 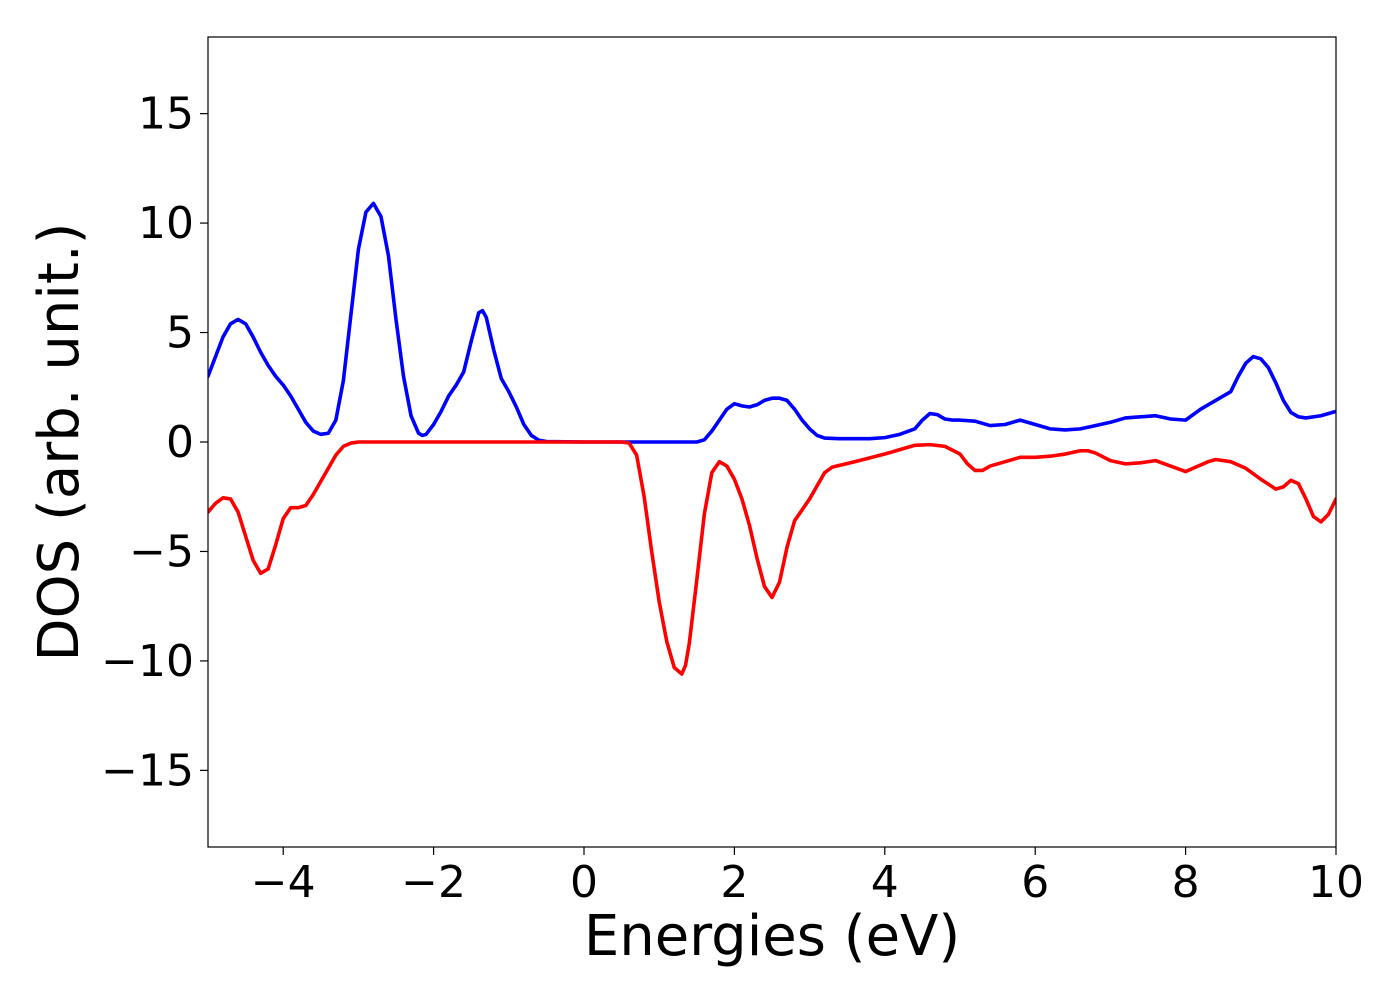 I want to click on y-axis-title: DOS (arb. unit.), so click(x=59, y=441).